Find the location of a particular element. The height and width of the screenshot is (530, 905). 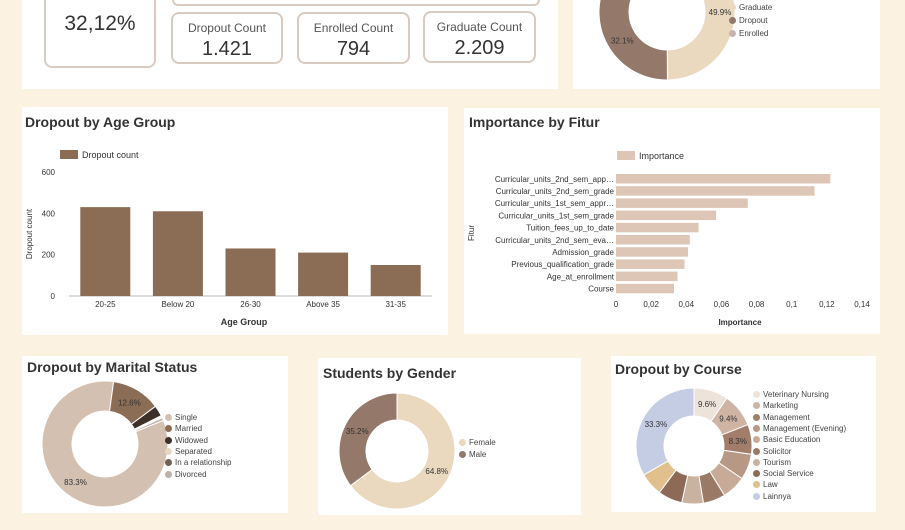

graduate-count-value: 2.209 is located at coordinates (479, 48).